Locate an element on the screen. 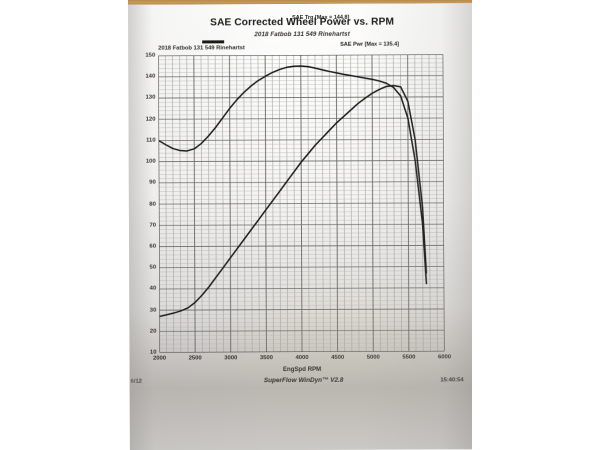 The width and height of the screenshot is (600, 450). chart-footer: 6/12 SuperFlow WinDyn™ V2.8 15:40:54 is located at coordinates (304, 383).